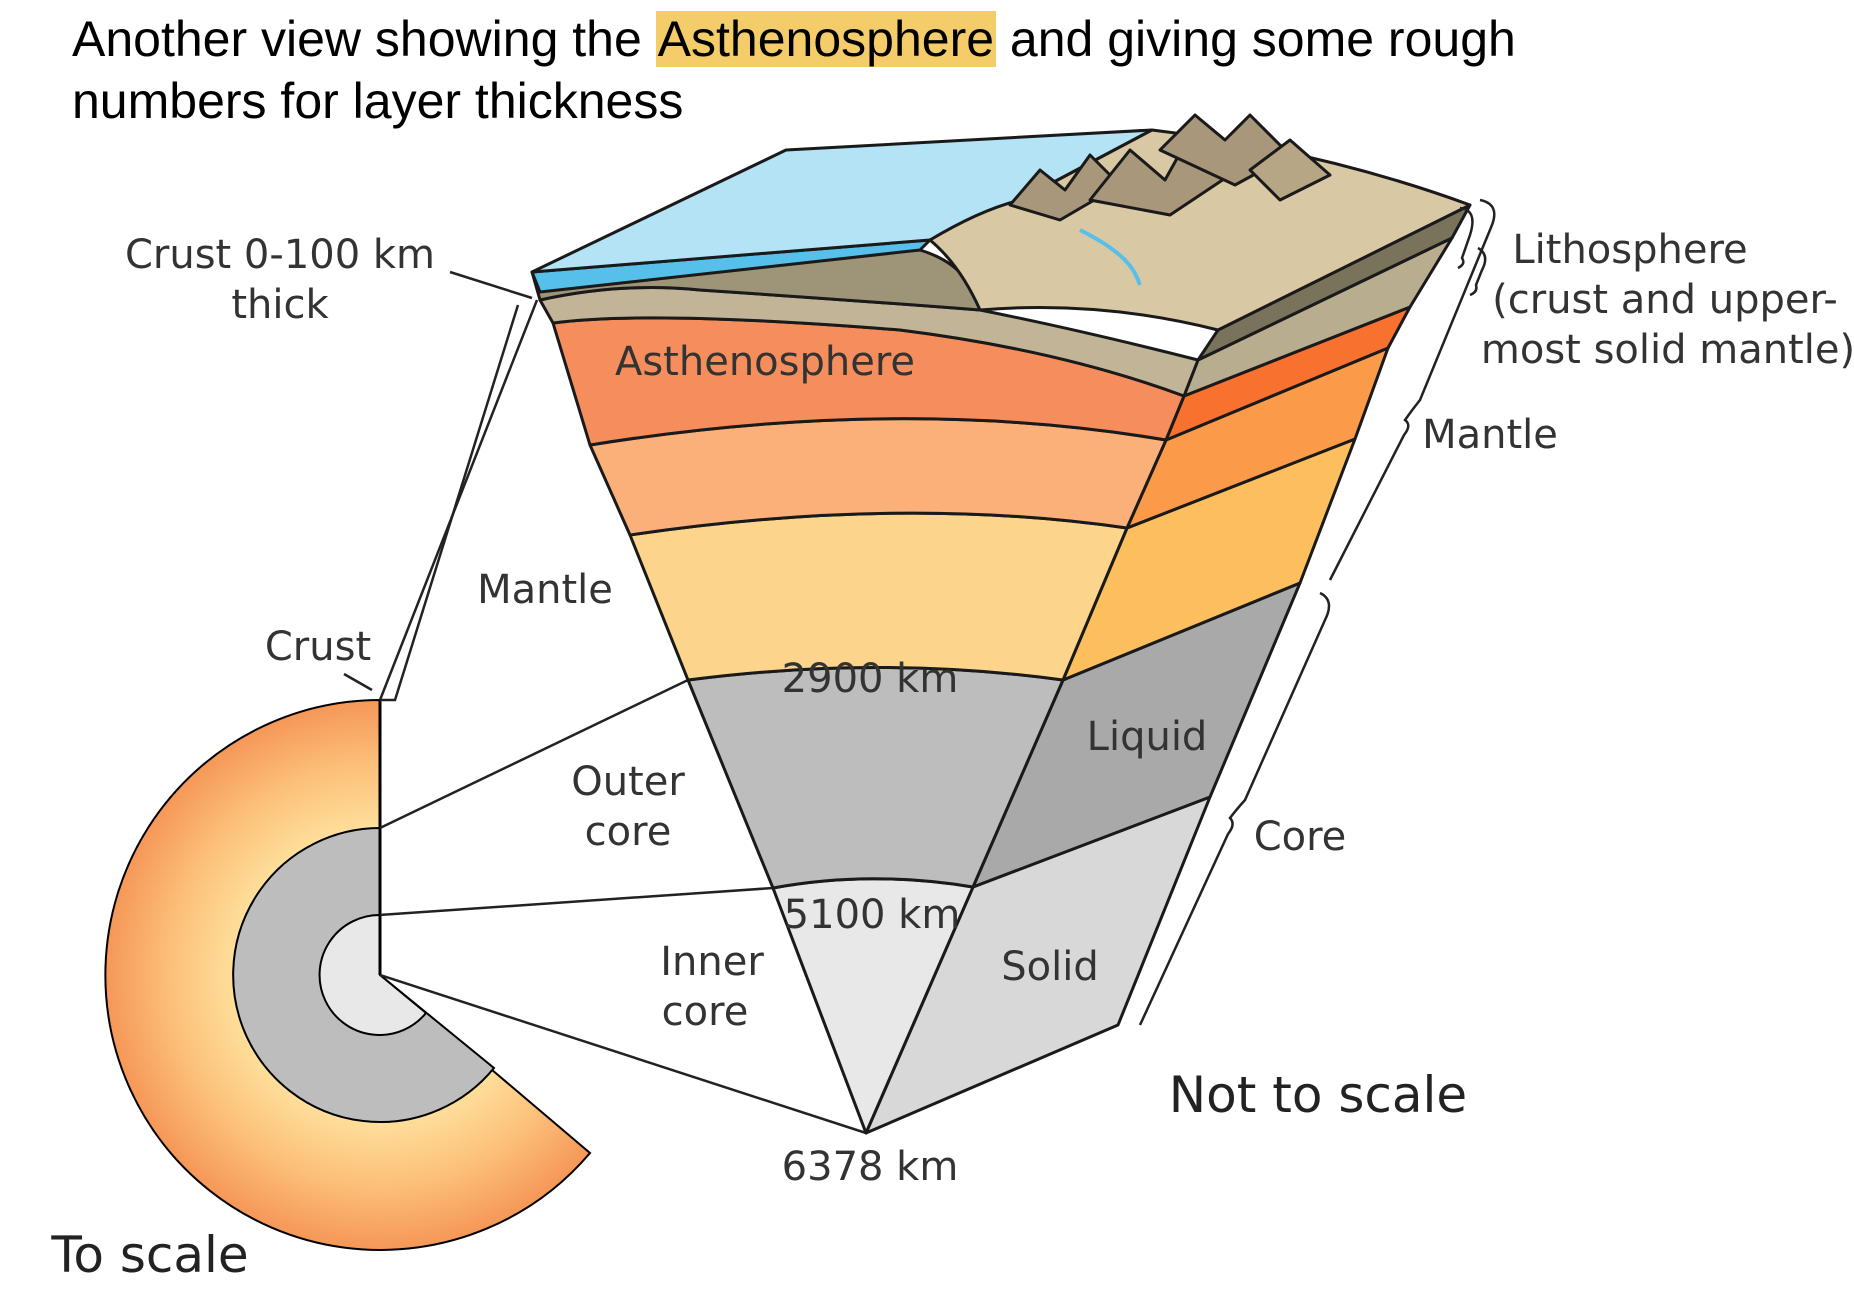 This screenshot has width=1854, height=1310. I want to click on liquid-label: Liquid, so click(1147, 737).